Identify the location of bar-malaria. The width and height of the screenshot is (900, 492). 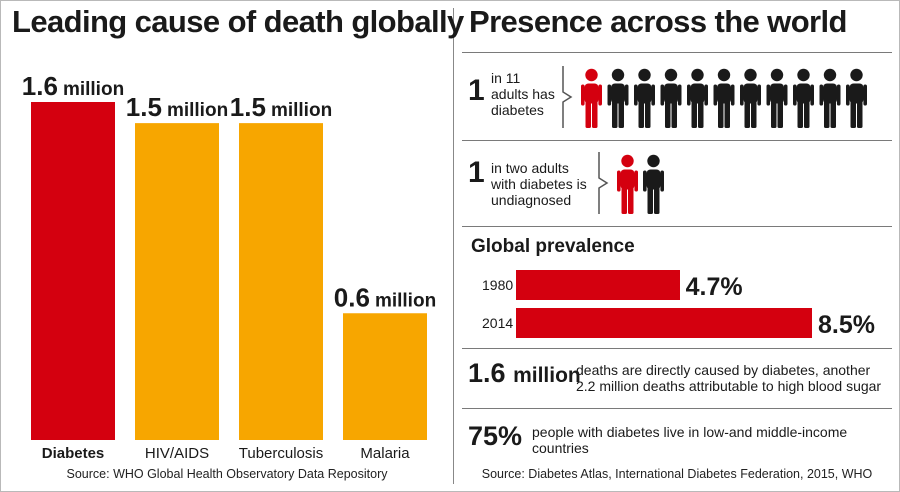
(385, 376).